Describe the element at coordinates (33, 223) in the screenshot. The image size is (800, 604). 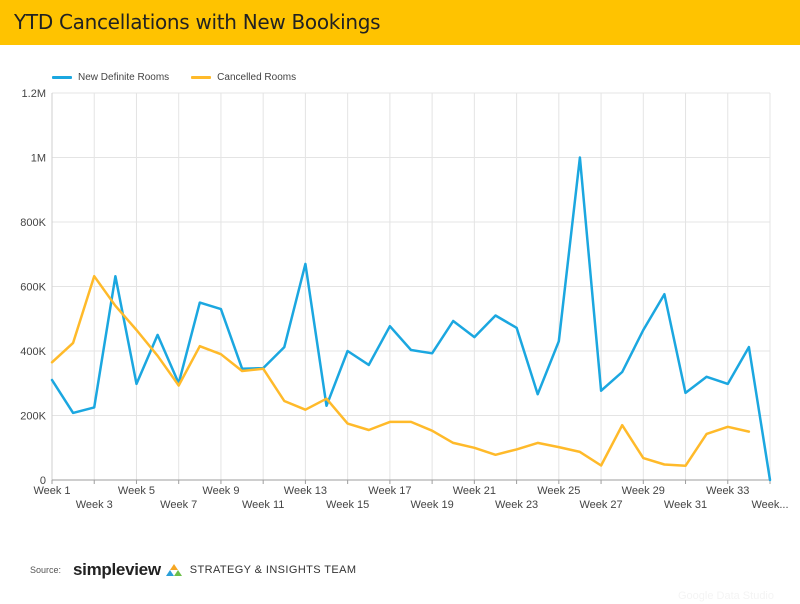
I see `y-tick-label: 800K` at that location.